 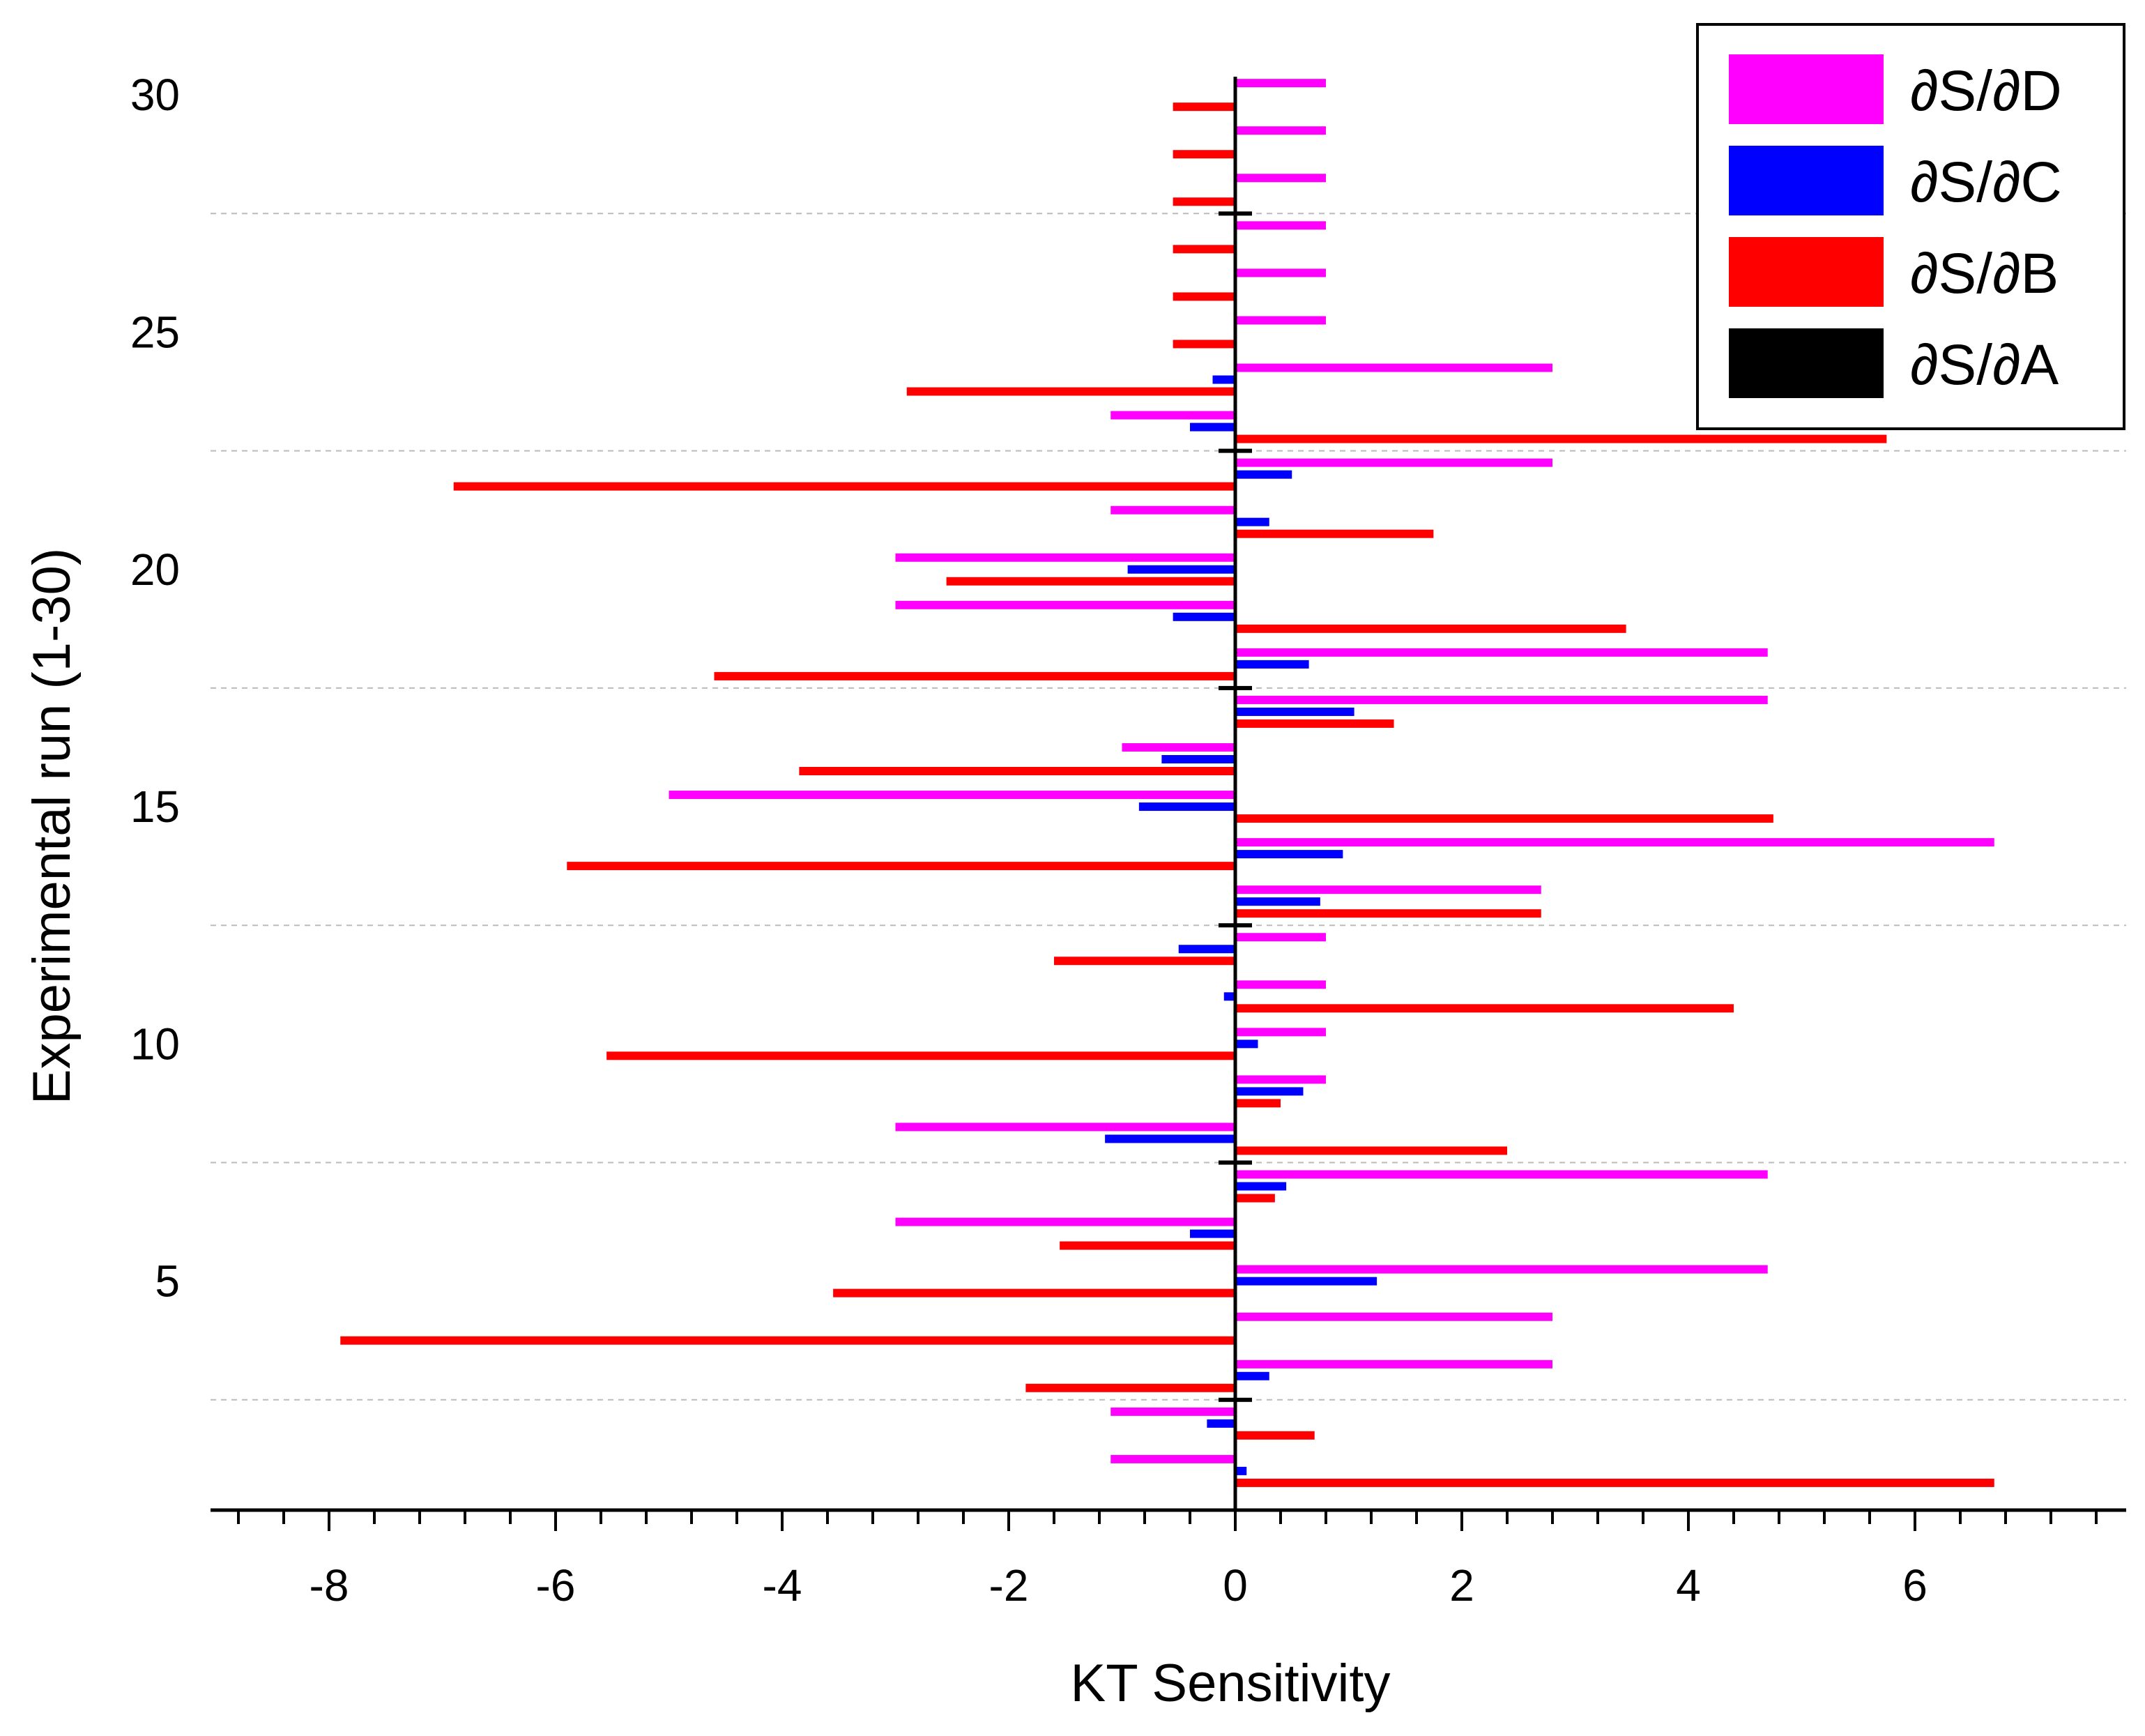 What do you see at coordinates (155, 95) in the screenshot?
I see `y-tick-label: 30` at bounding box center [155, 95].